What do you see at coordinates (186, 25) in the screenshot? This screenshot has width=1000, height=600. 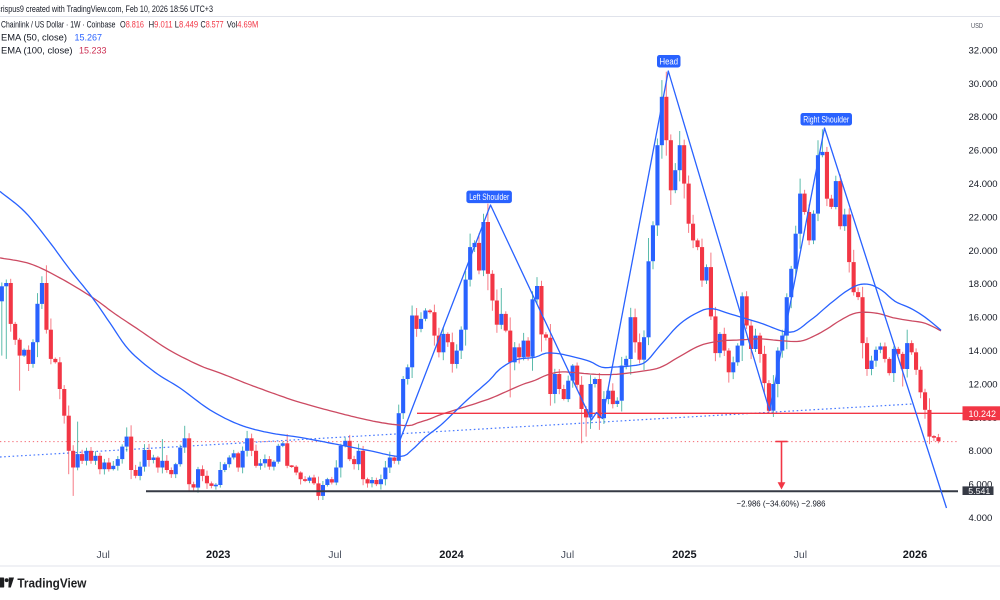 I see `svg-text: L8.449` at bounding box center [186, 25].